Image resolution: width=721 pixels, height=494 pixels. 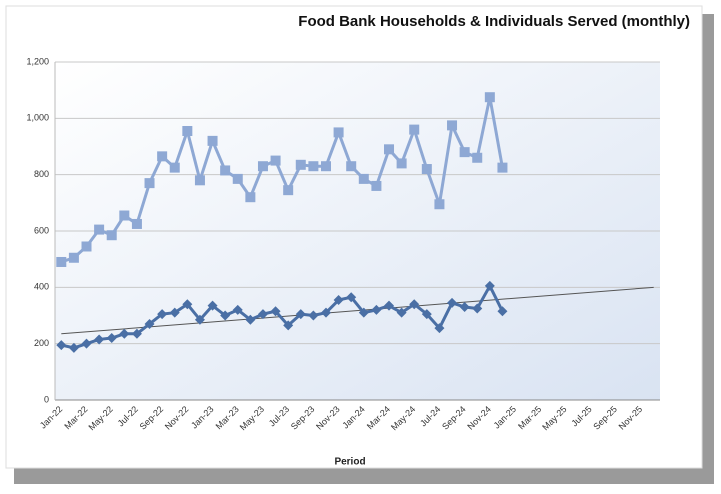 What do you see at coordinates (349, 462) in the screenshot?
I see `x-axis-title: Period` at bounding box center [349, 462].